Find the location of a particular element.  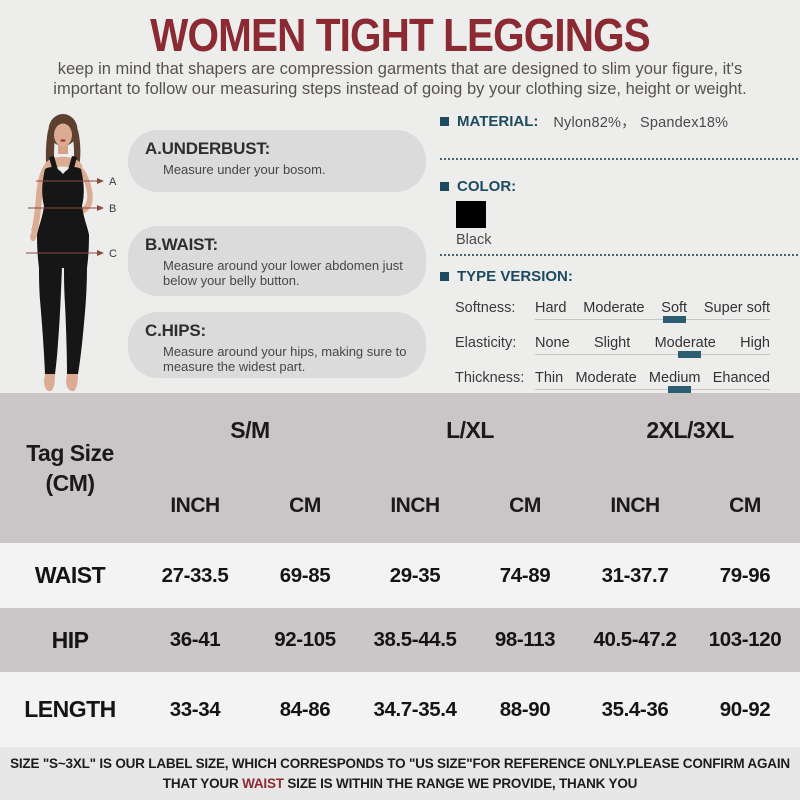

thickness-scale: Thickness: Thin Moderate Medium Ehanced is located at coordinates (619, 377).